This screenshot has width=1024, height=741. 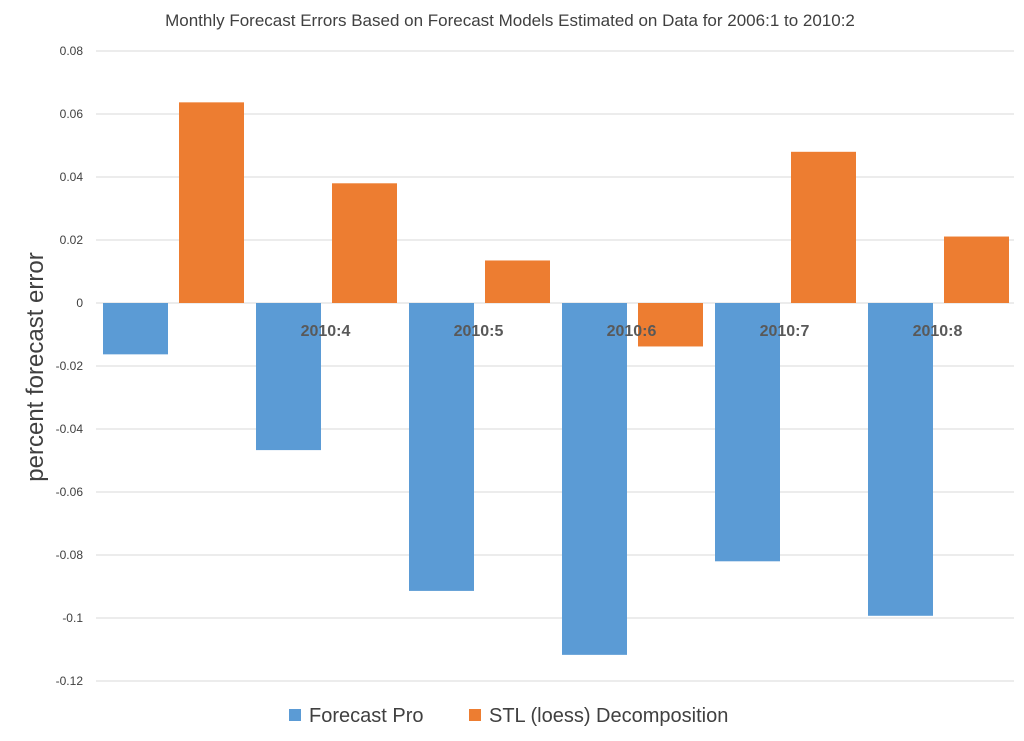 I want to click on y-tick-label: -0.04, so click(x=70, y=429).